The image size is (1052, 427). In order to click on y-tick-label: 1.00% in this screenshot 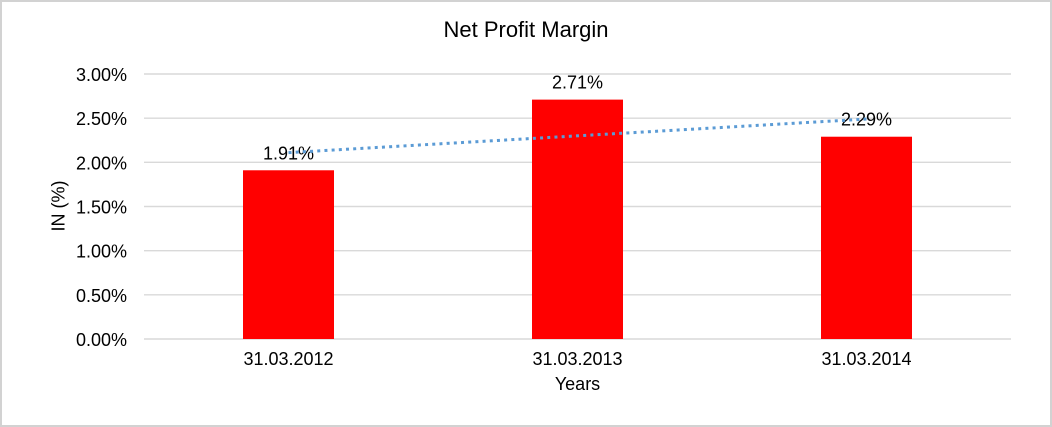, I will do `click(101, 252)`.